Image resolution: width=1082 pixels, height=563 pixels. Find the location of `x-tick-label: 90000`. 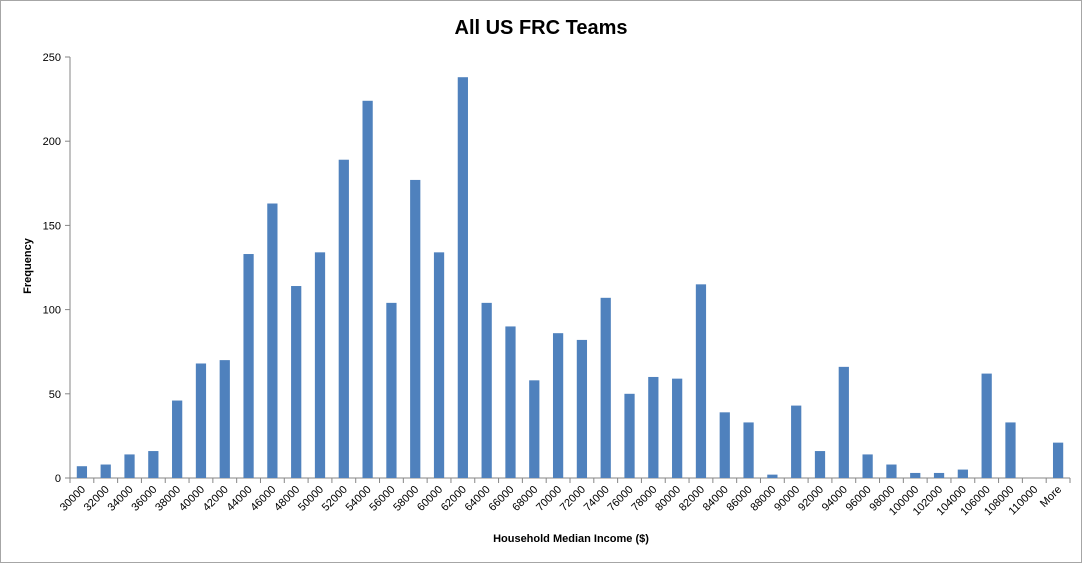

x-tick-label: 90000 is located at coordinates (787, 499).